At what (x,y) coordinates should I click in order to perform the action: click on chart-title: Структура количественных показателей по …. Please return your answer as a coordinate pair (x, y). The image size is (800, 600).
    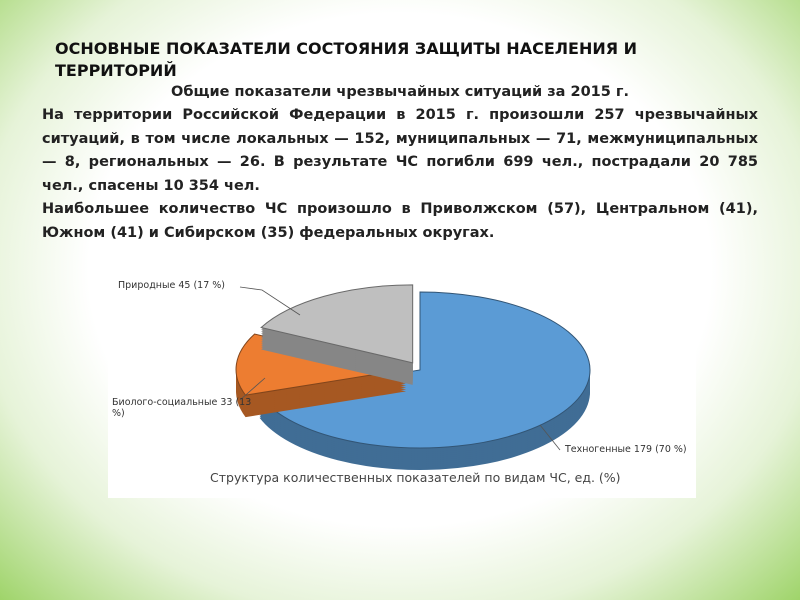
    Looking at the image, I should click on (415, 477).